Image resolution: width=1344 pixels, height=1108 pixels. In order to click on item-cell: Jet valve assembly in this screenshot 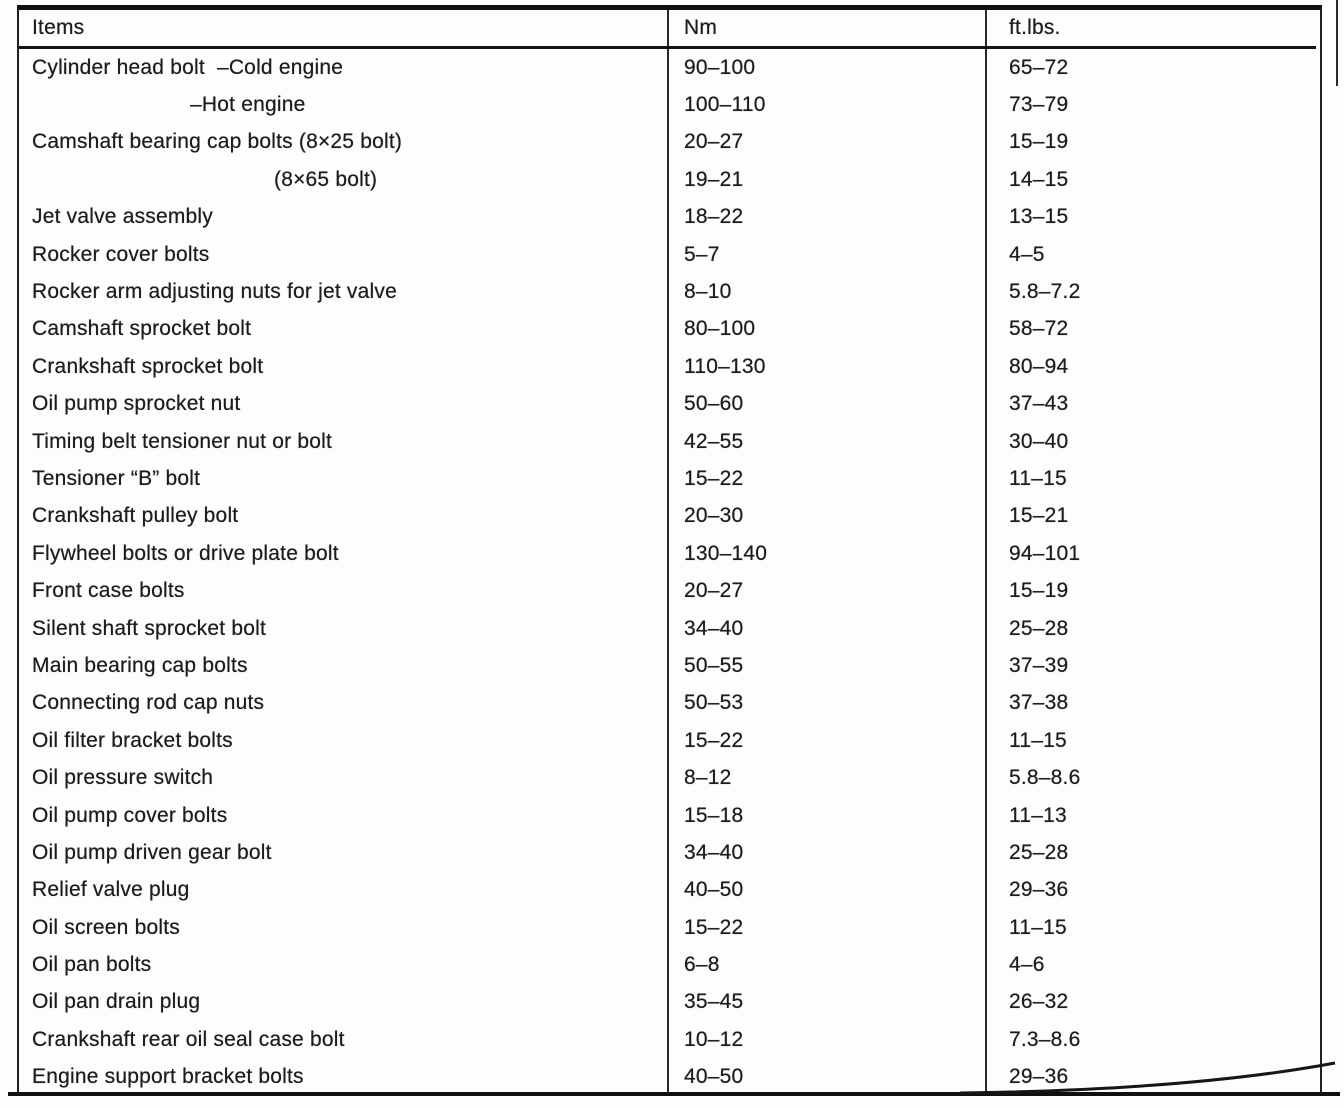, I will do `click(343, 217)`.